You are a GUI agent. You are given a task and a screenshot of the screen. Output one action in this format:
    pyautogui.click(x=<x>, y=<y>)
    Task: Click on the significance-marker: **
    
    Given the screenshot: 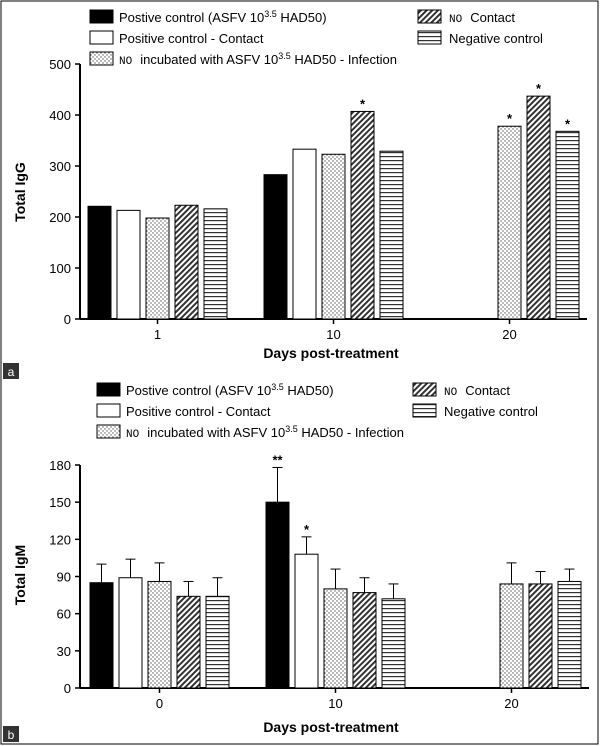 What is the action you would take?
    pyautogui.click(x=277, y=459)
    